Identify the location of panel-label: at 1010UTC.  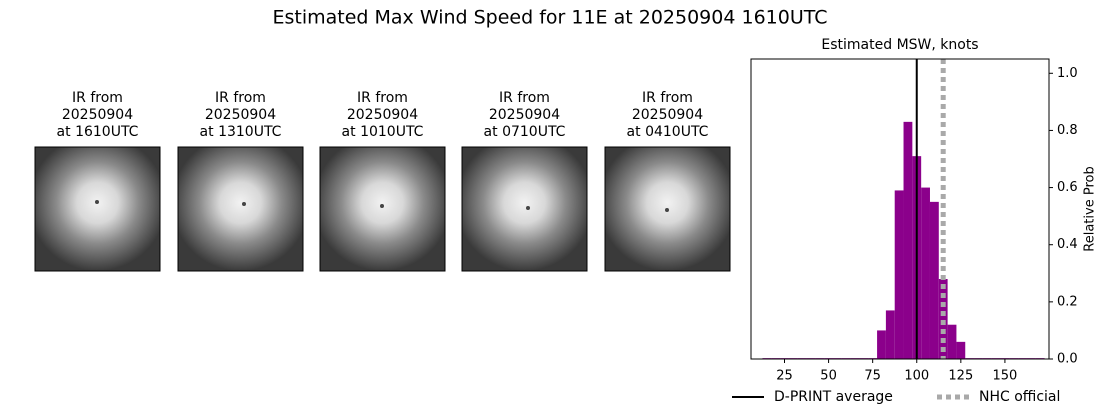
(383, 132).